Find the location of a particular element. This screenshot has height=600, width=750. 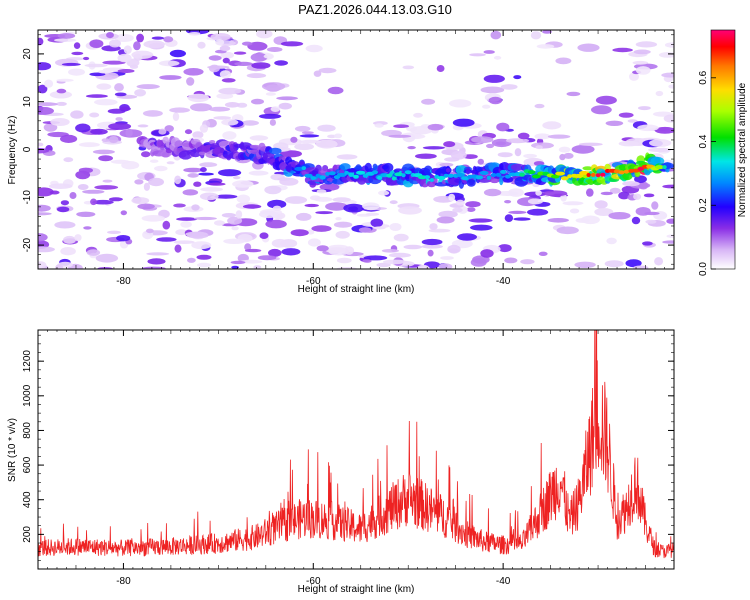

y-tick-label: 1200 is located at coordinates (27, 361).